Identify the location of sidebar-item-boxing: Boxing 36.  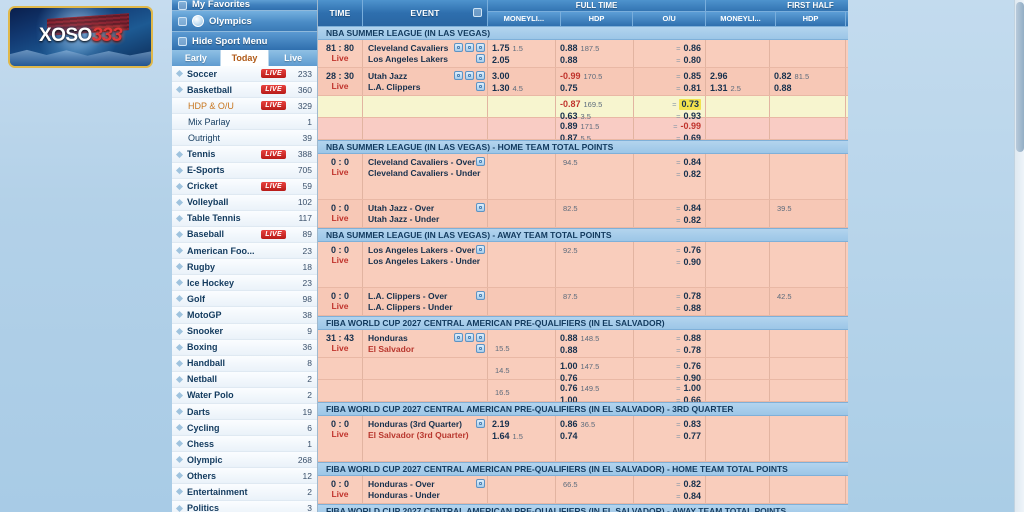
(244, 347).